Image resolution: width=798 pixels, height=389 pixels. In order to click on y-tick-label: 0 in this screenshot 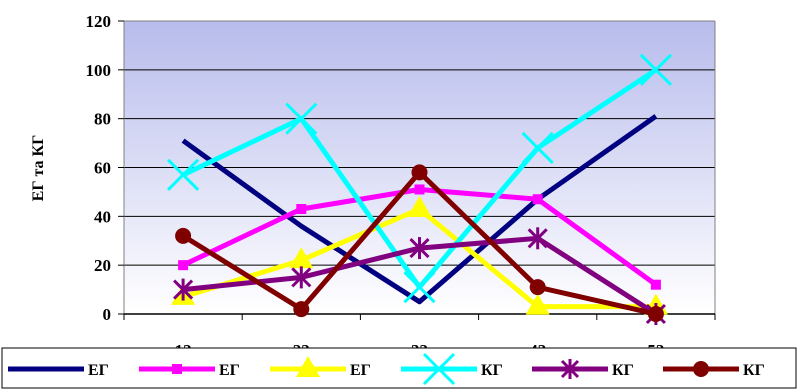, I will do `click(107, 314)`.